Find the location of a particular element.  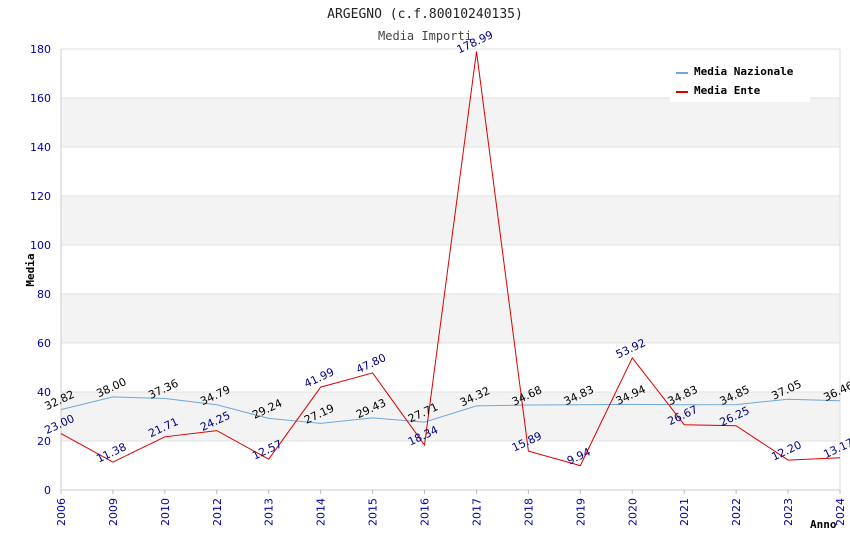

y-tick-label: 140 is located at coordinates (40, 147).